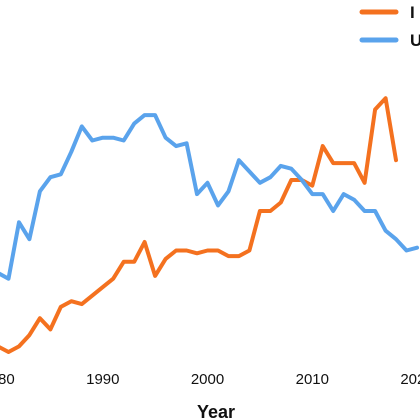  What do you see at coordinates (102, 379) in the screenshot?
I see `x-tick-label-1: 1990` at bounding box center [102, 379].